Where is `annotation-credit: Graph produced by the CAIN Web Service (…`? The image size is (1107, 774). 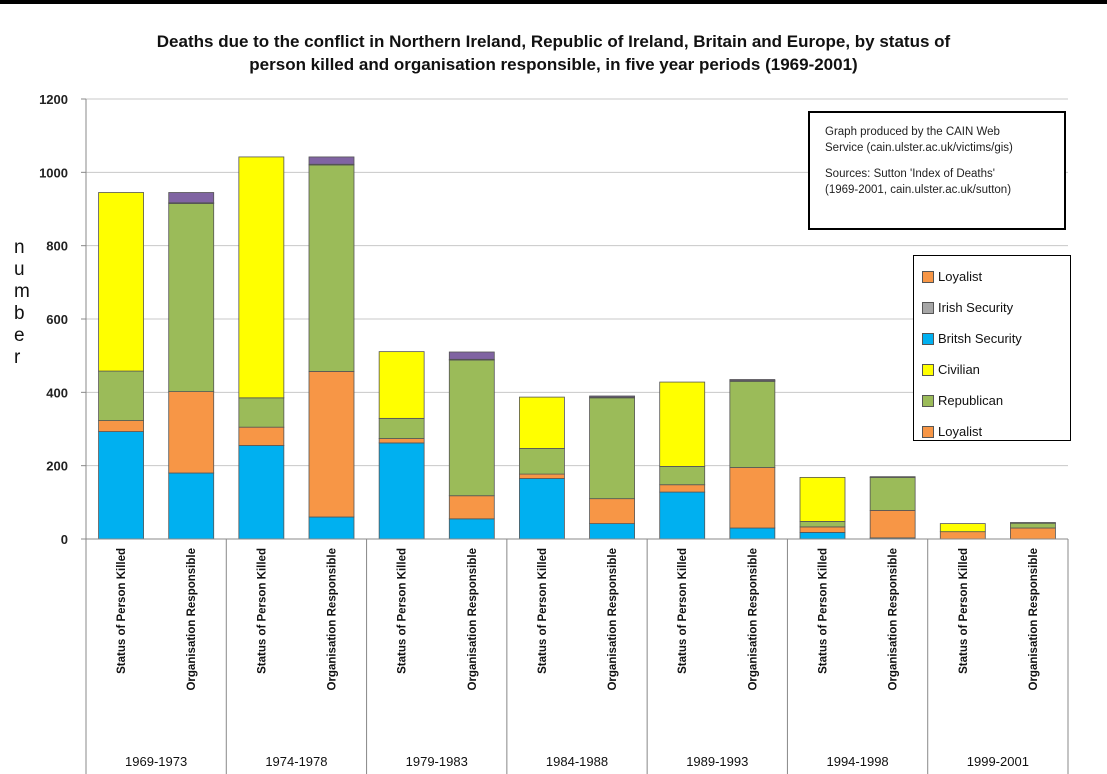 annotation-credit: Graph produced by the CAIN Web Service (… is located at coordinates (939, 140).